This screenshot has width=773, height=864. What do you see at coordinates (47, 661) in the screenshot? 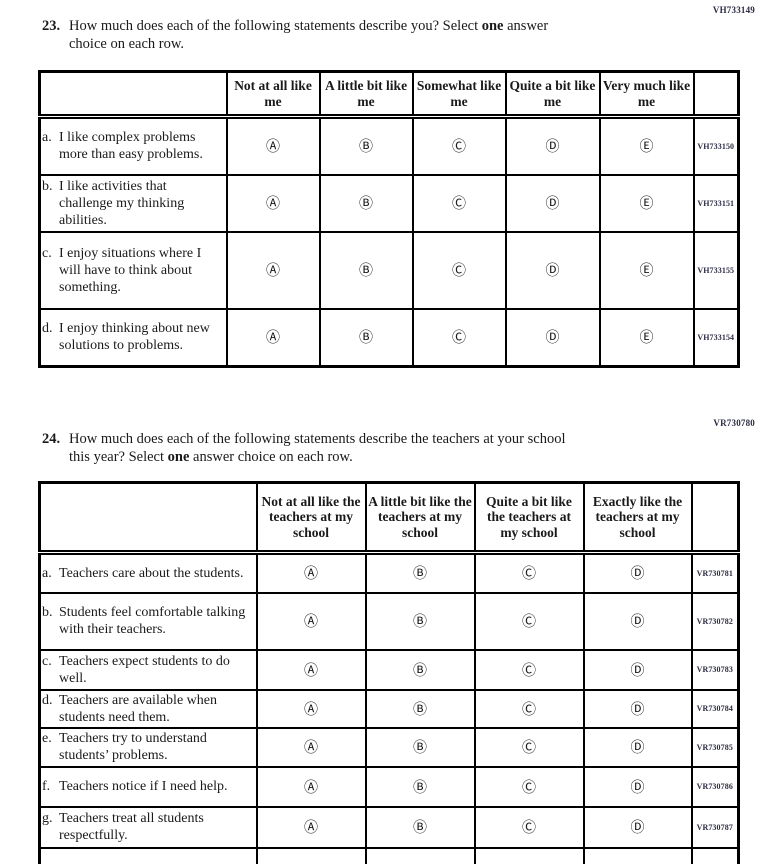
I see `statement-letter: c.` at bounding box center [47, 661].